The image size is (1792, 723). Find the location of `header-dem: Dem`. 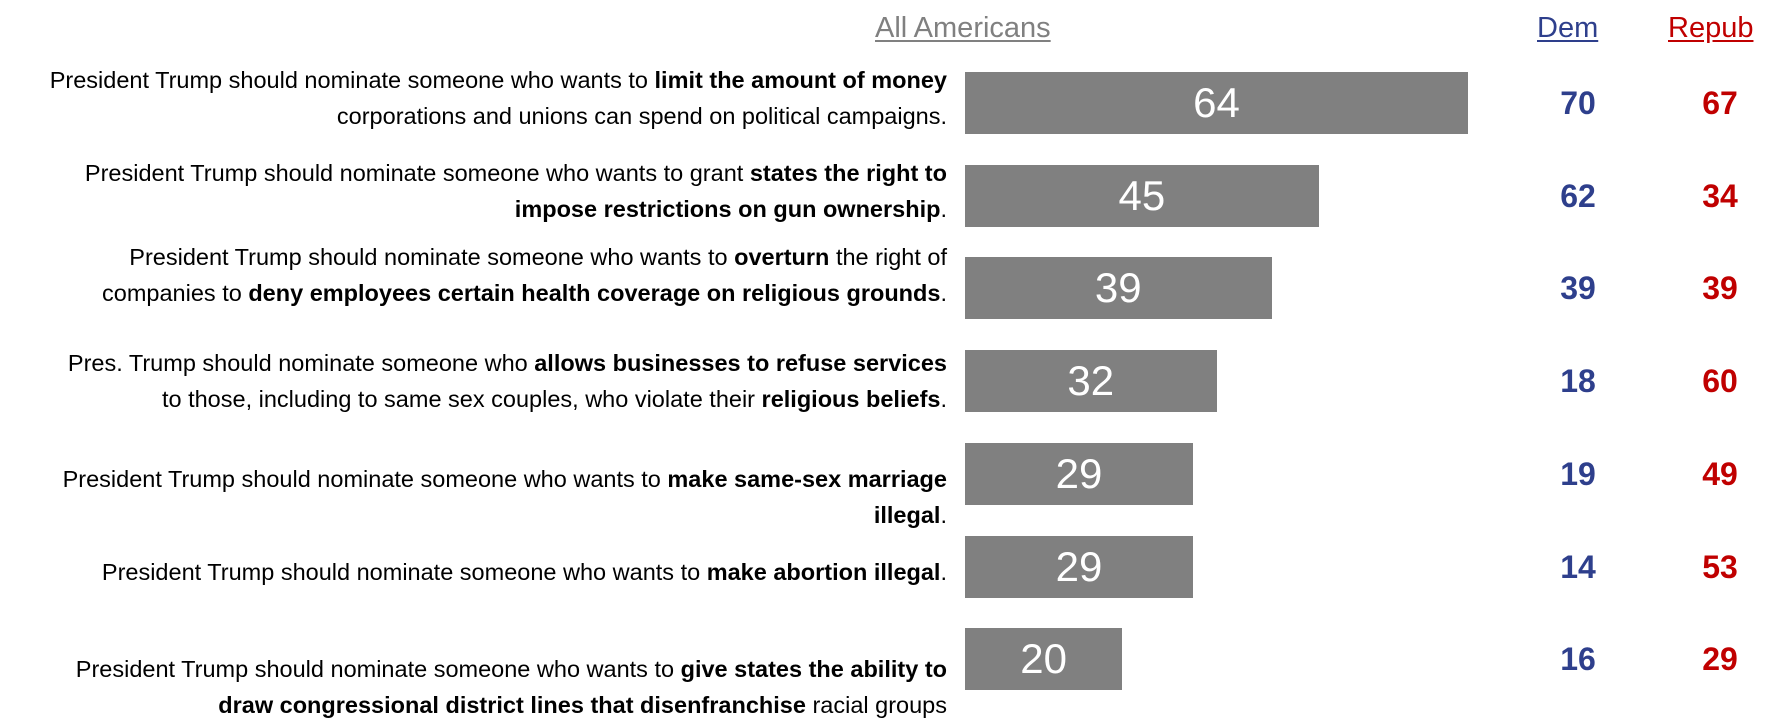

header-dem: Dem is located at coordinates (1568, 28).